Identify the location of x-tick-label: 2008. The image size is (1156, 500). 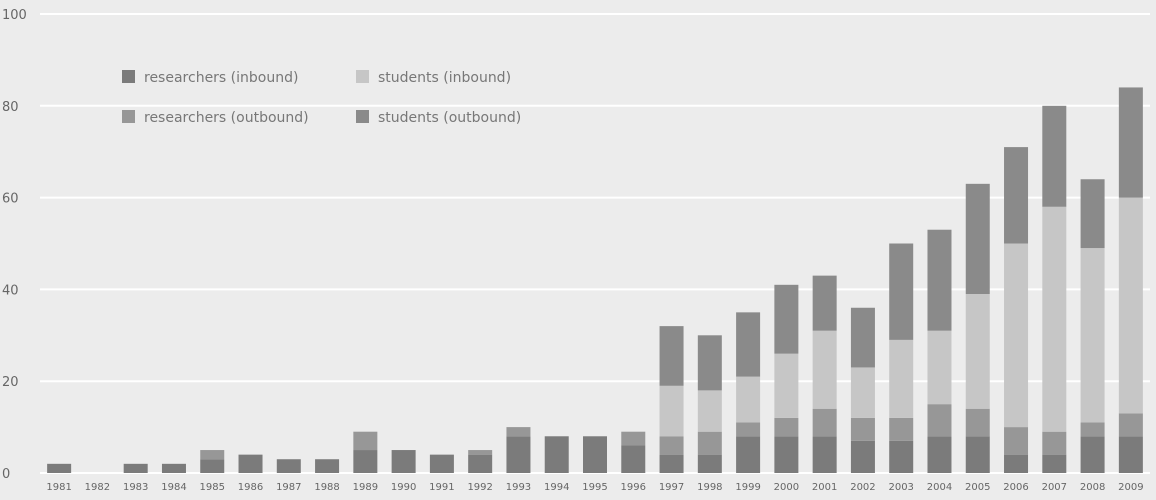
(1092, 487).